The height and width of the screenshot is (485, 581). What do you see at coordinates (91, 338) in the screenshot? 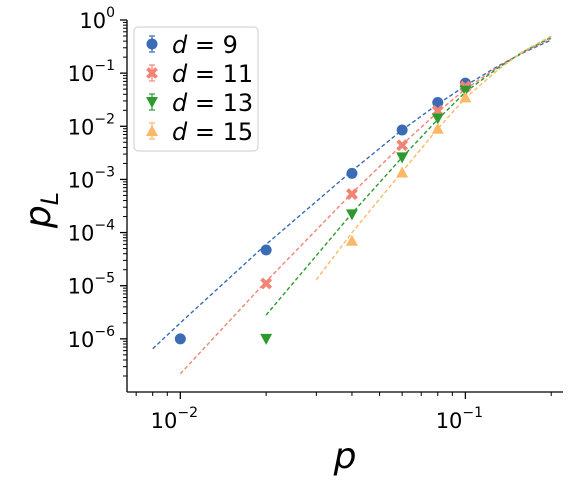
I see `y-tick-label: 10⁻⁶` at bounding box center [91, 338].